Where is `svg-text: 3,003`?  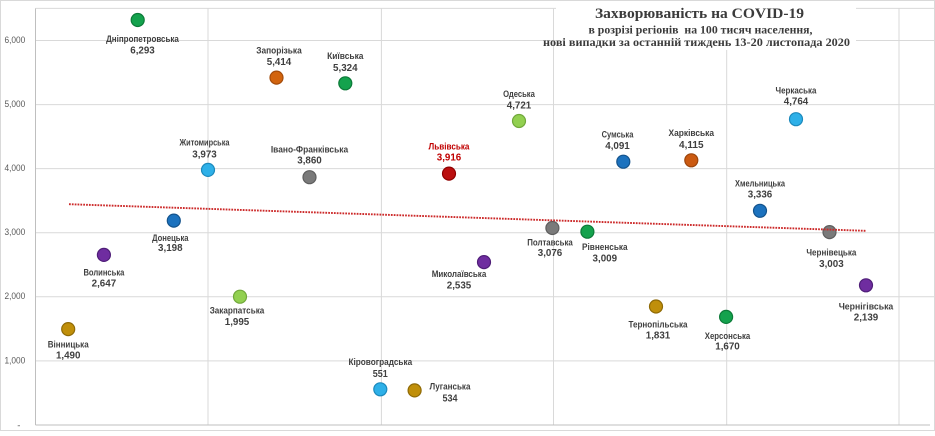 svg-text: 3,003 is located at coordinates (831, 264).